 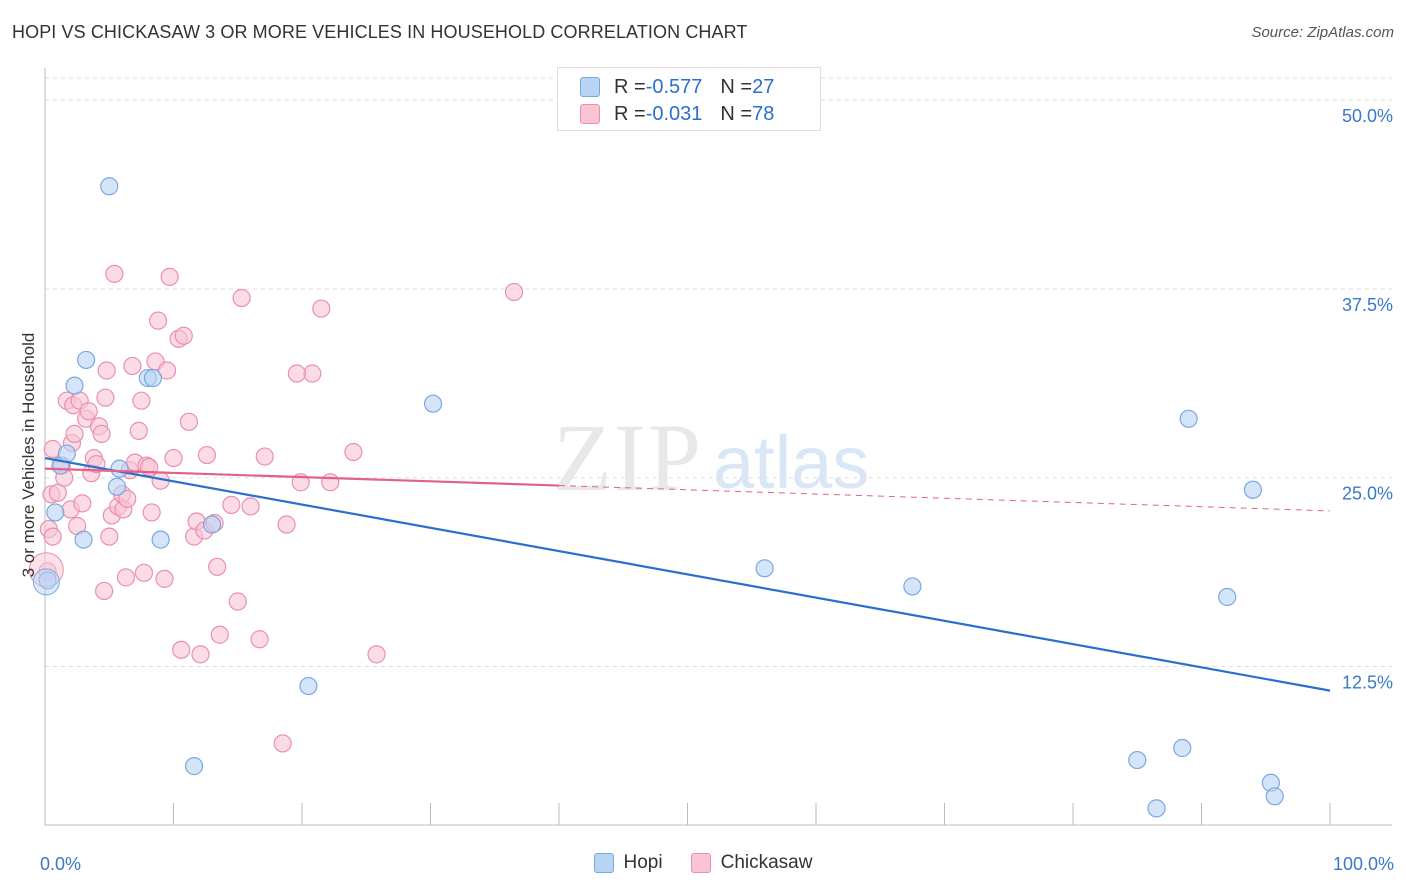 What do you see at coordinates (1322, 32) in the screenshot?
I see `source-label: Source: ZipAtlas.com` at bounding box center [1322, 32].